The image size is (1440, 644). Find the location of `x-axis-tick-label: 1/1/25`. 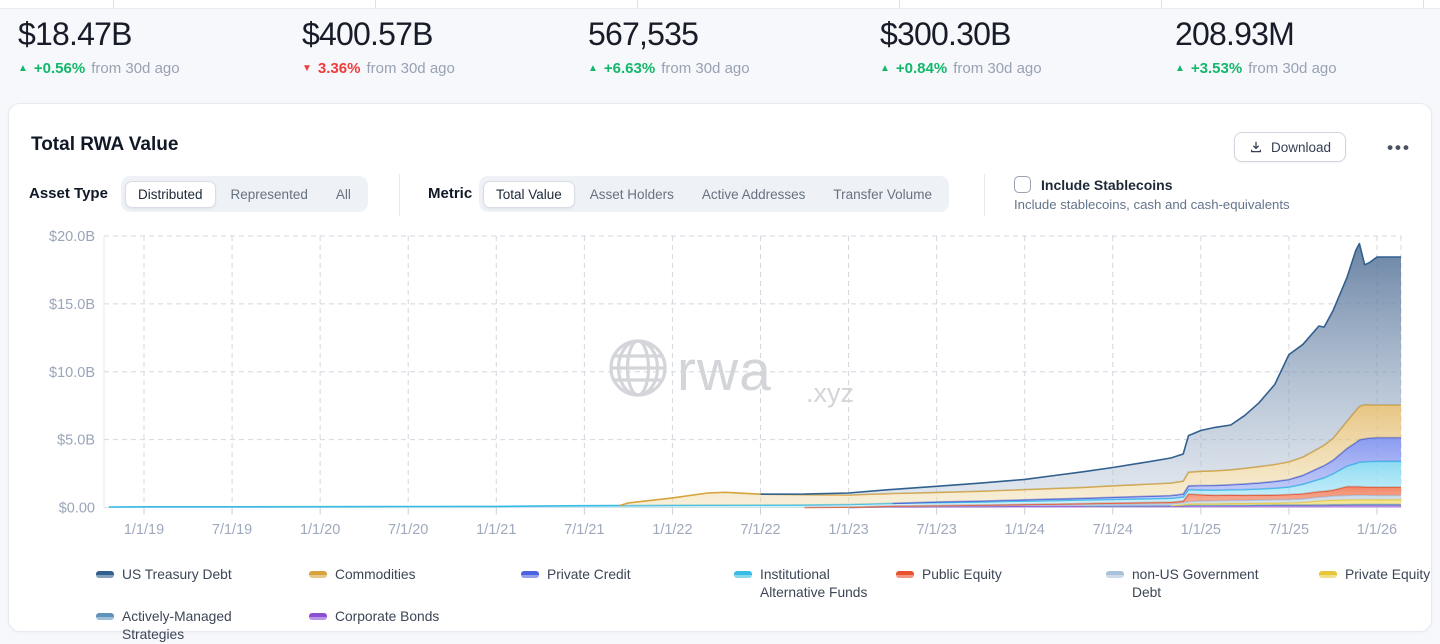

x-axis-tick-label: 1/1/25 is located at coordinates (1201, 530).